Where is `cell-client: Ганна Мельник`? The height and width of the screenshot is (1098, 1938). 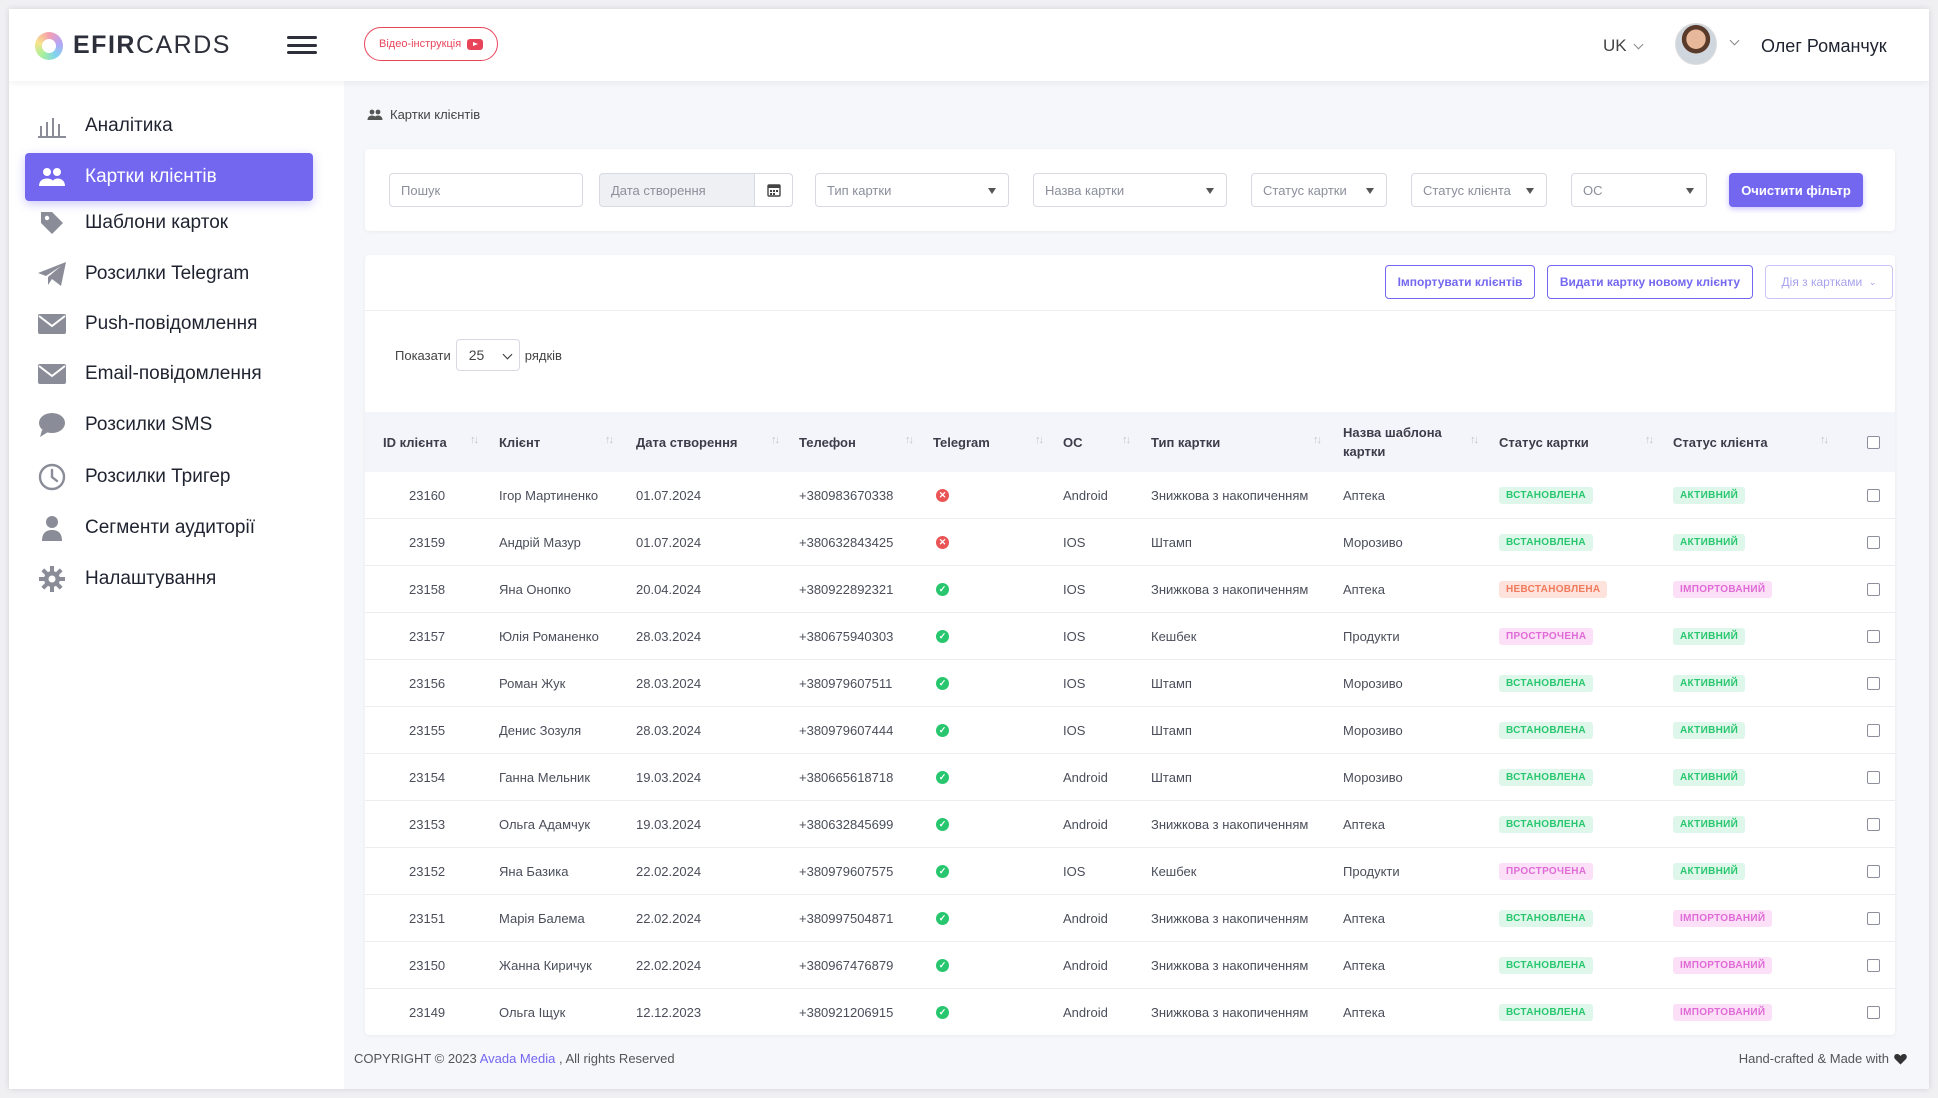 cell-client: Ганна Мельник is located at coordinates (544, 777).